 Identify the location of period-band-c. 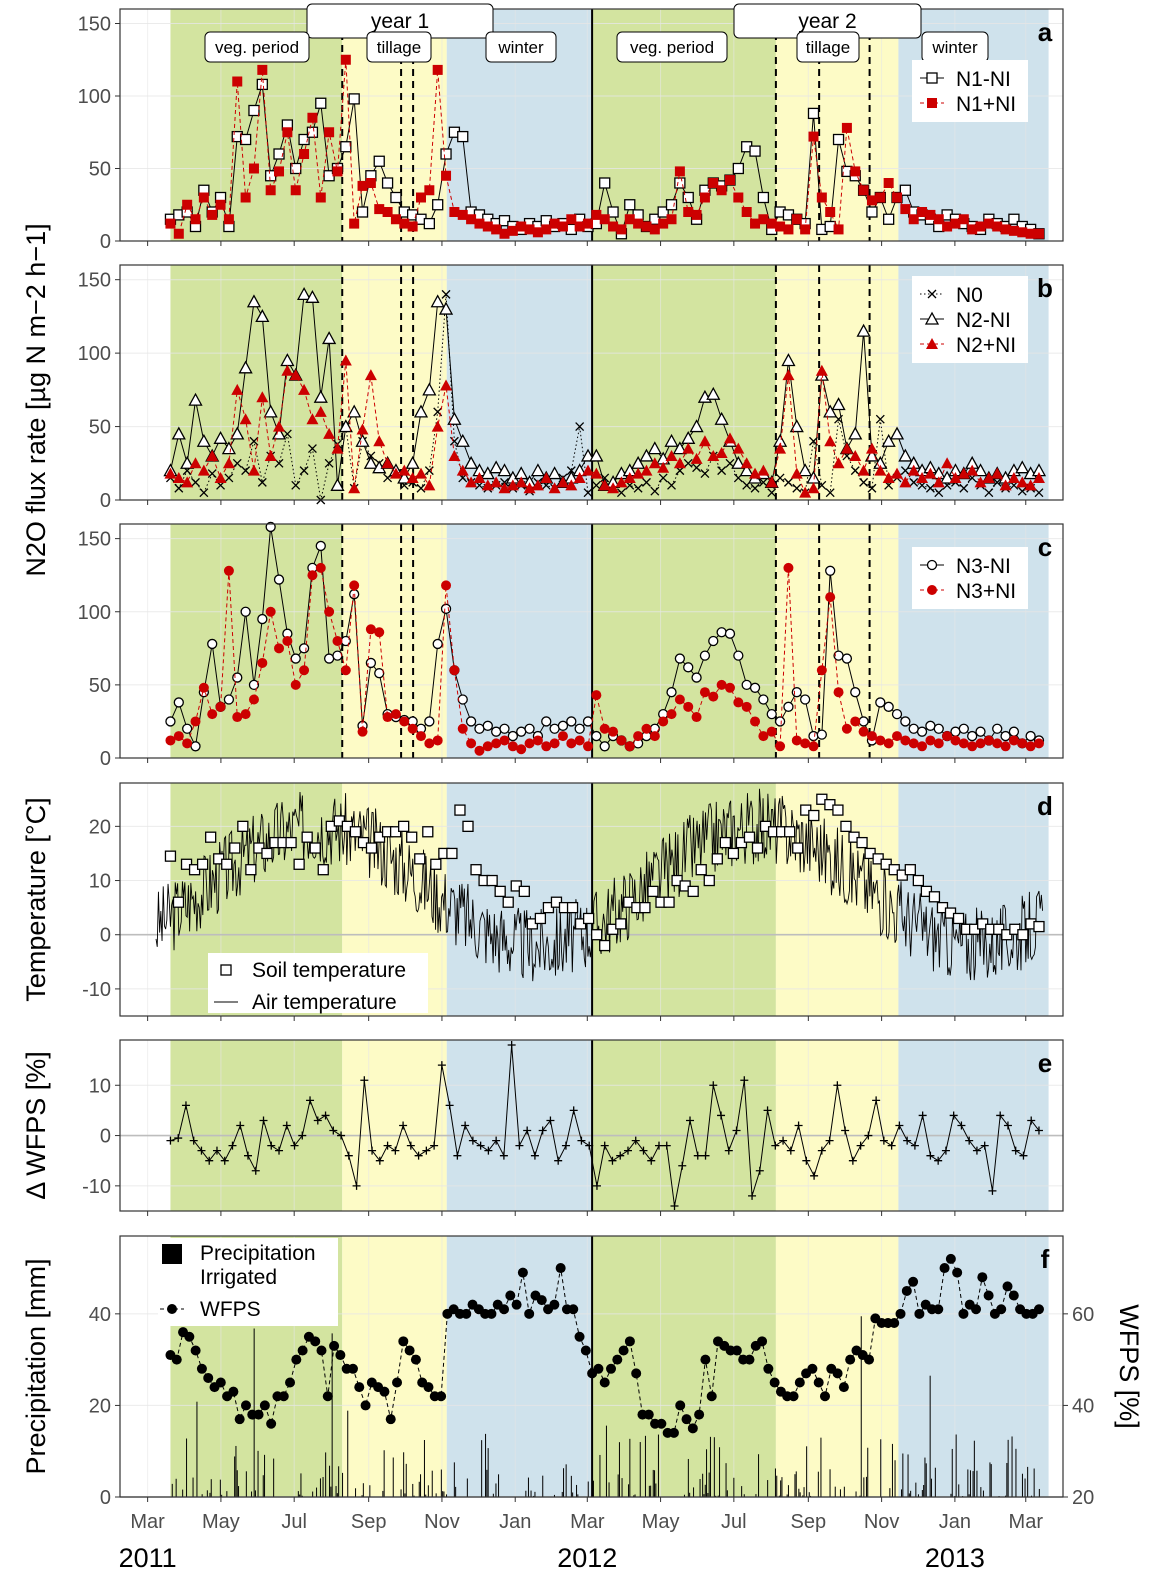
(684, 641).